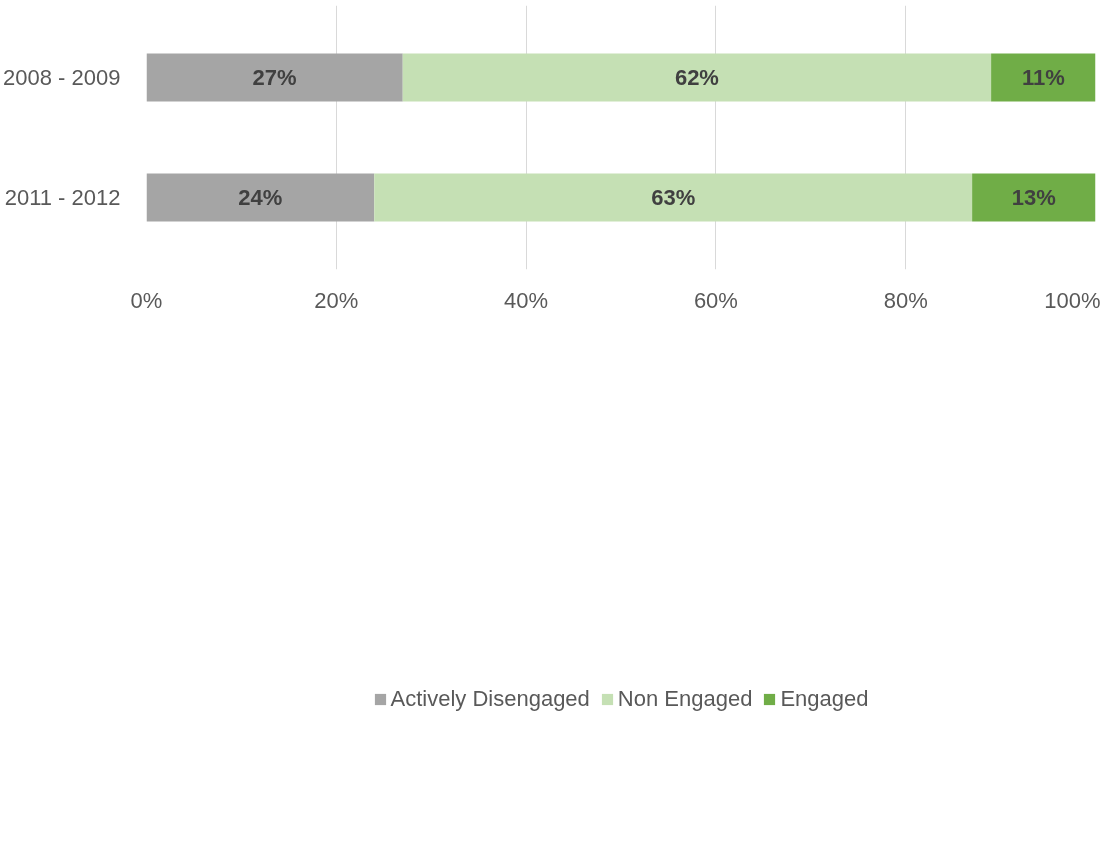  What do you see at coordinates (824, 698) in the screenshot?
I see `legend-label: Engaged` at bounding box center [824, 698].